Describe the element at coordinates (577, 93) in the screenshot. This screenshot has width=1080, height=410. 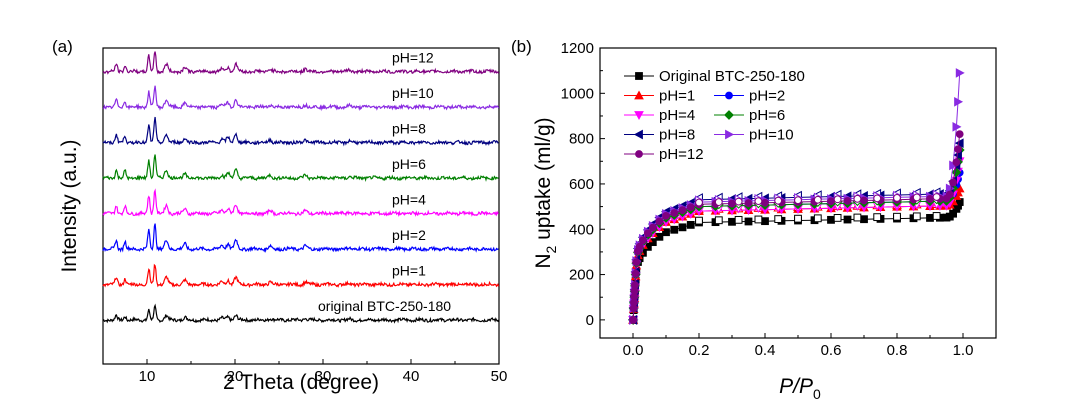
I see `y-tick-label-b-1000: 1000` at that location.